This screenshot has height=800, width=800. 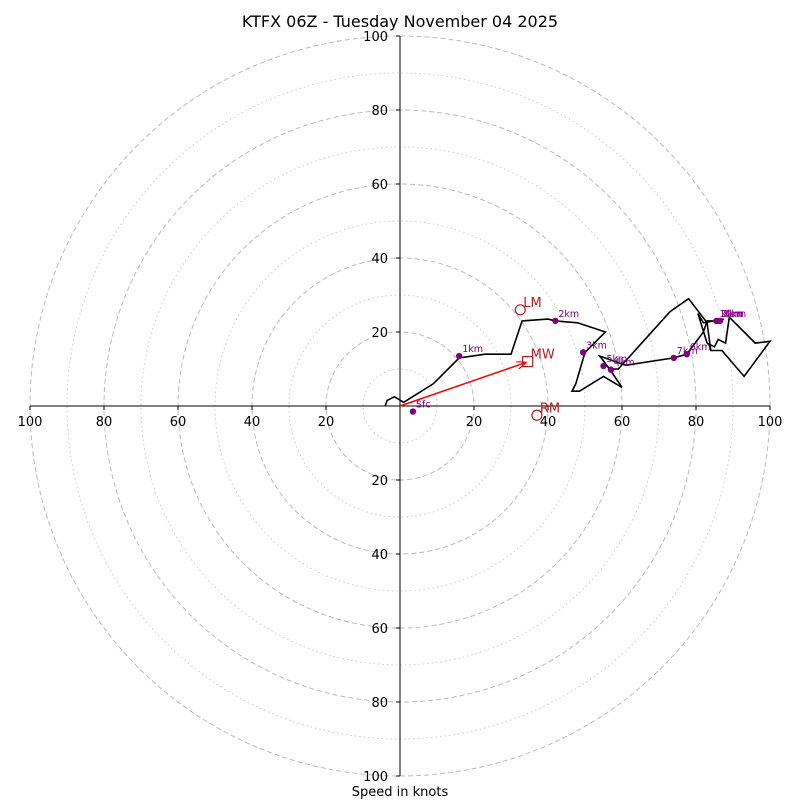 What do you see at coordinates (532, 303) in the screenshot?
I see `left-mover-label: LM` at bounding box center [532, 303].